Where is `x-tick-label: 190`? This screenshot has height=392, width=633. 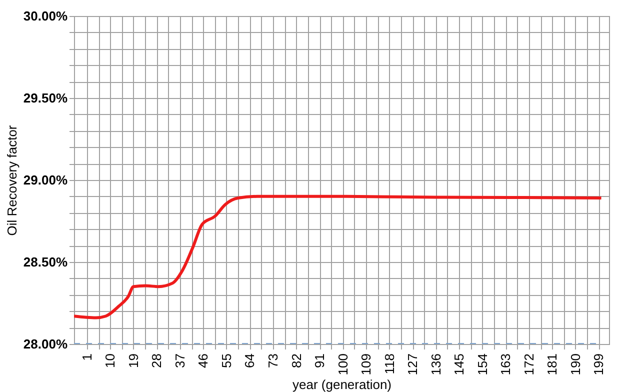 x-tick-label: 190 is located at coordinates (575, 365).